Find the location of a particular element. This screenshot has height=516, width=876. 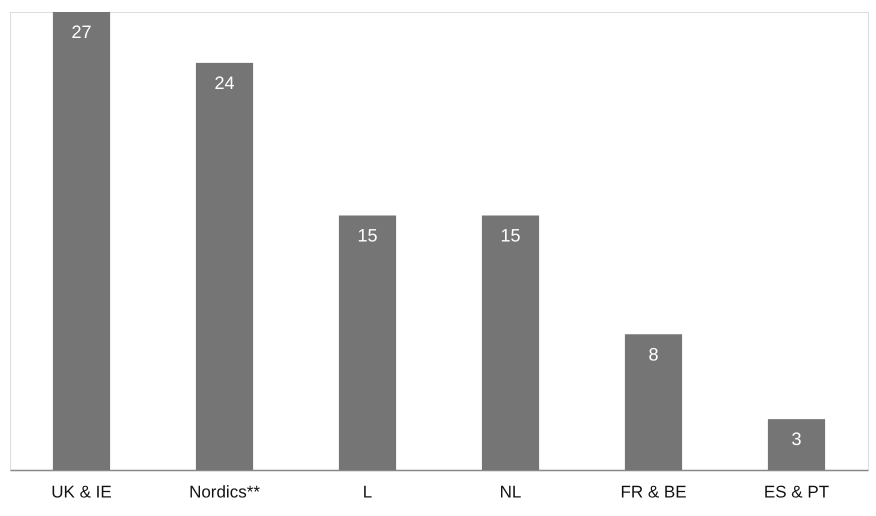

data-label: 8 is located at coordinates (653, 354).